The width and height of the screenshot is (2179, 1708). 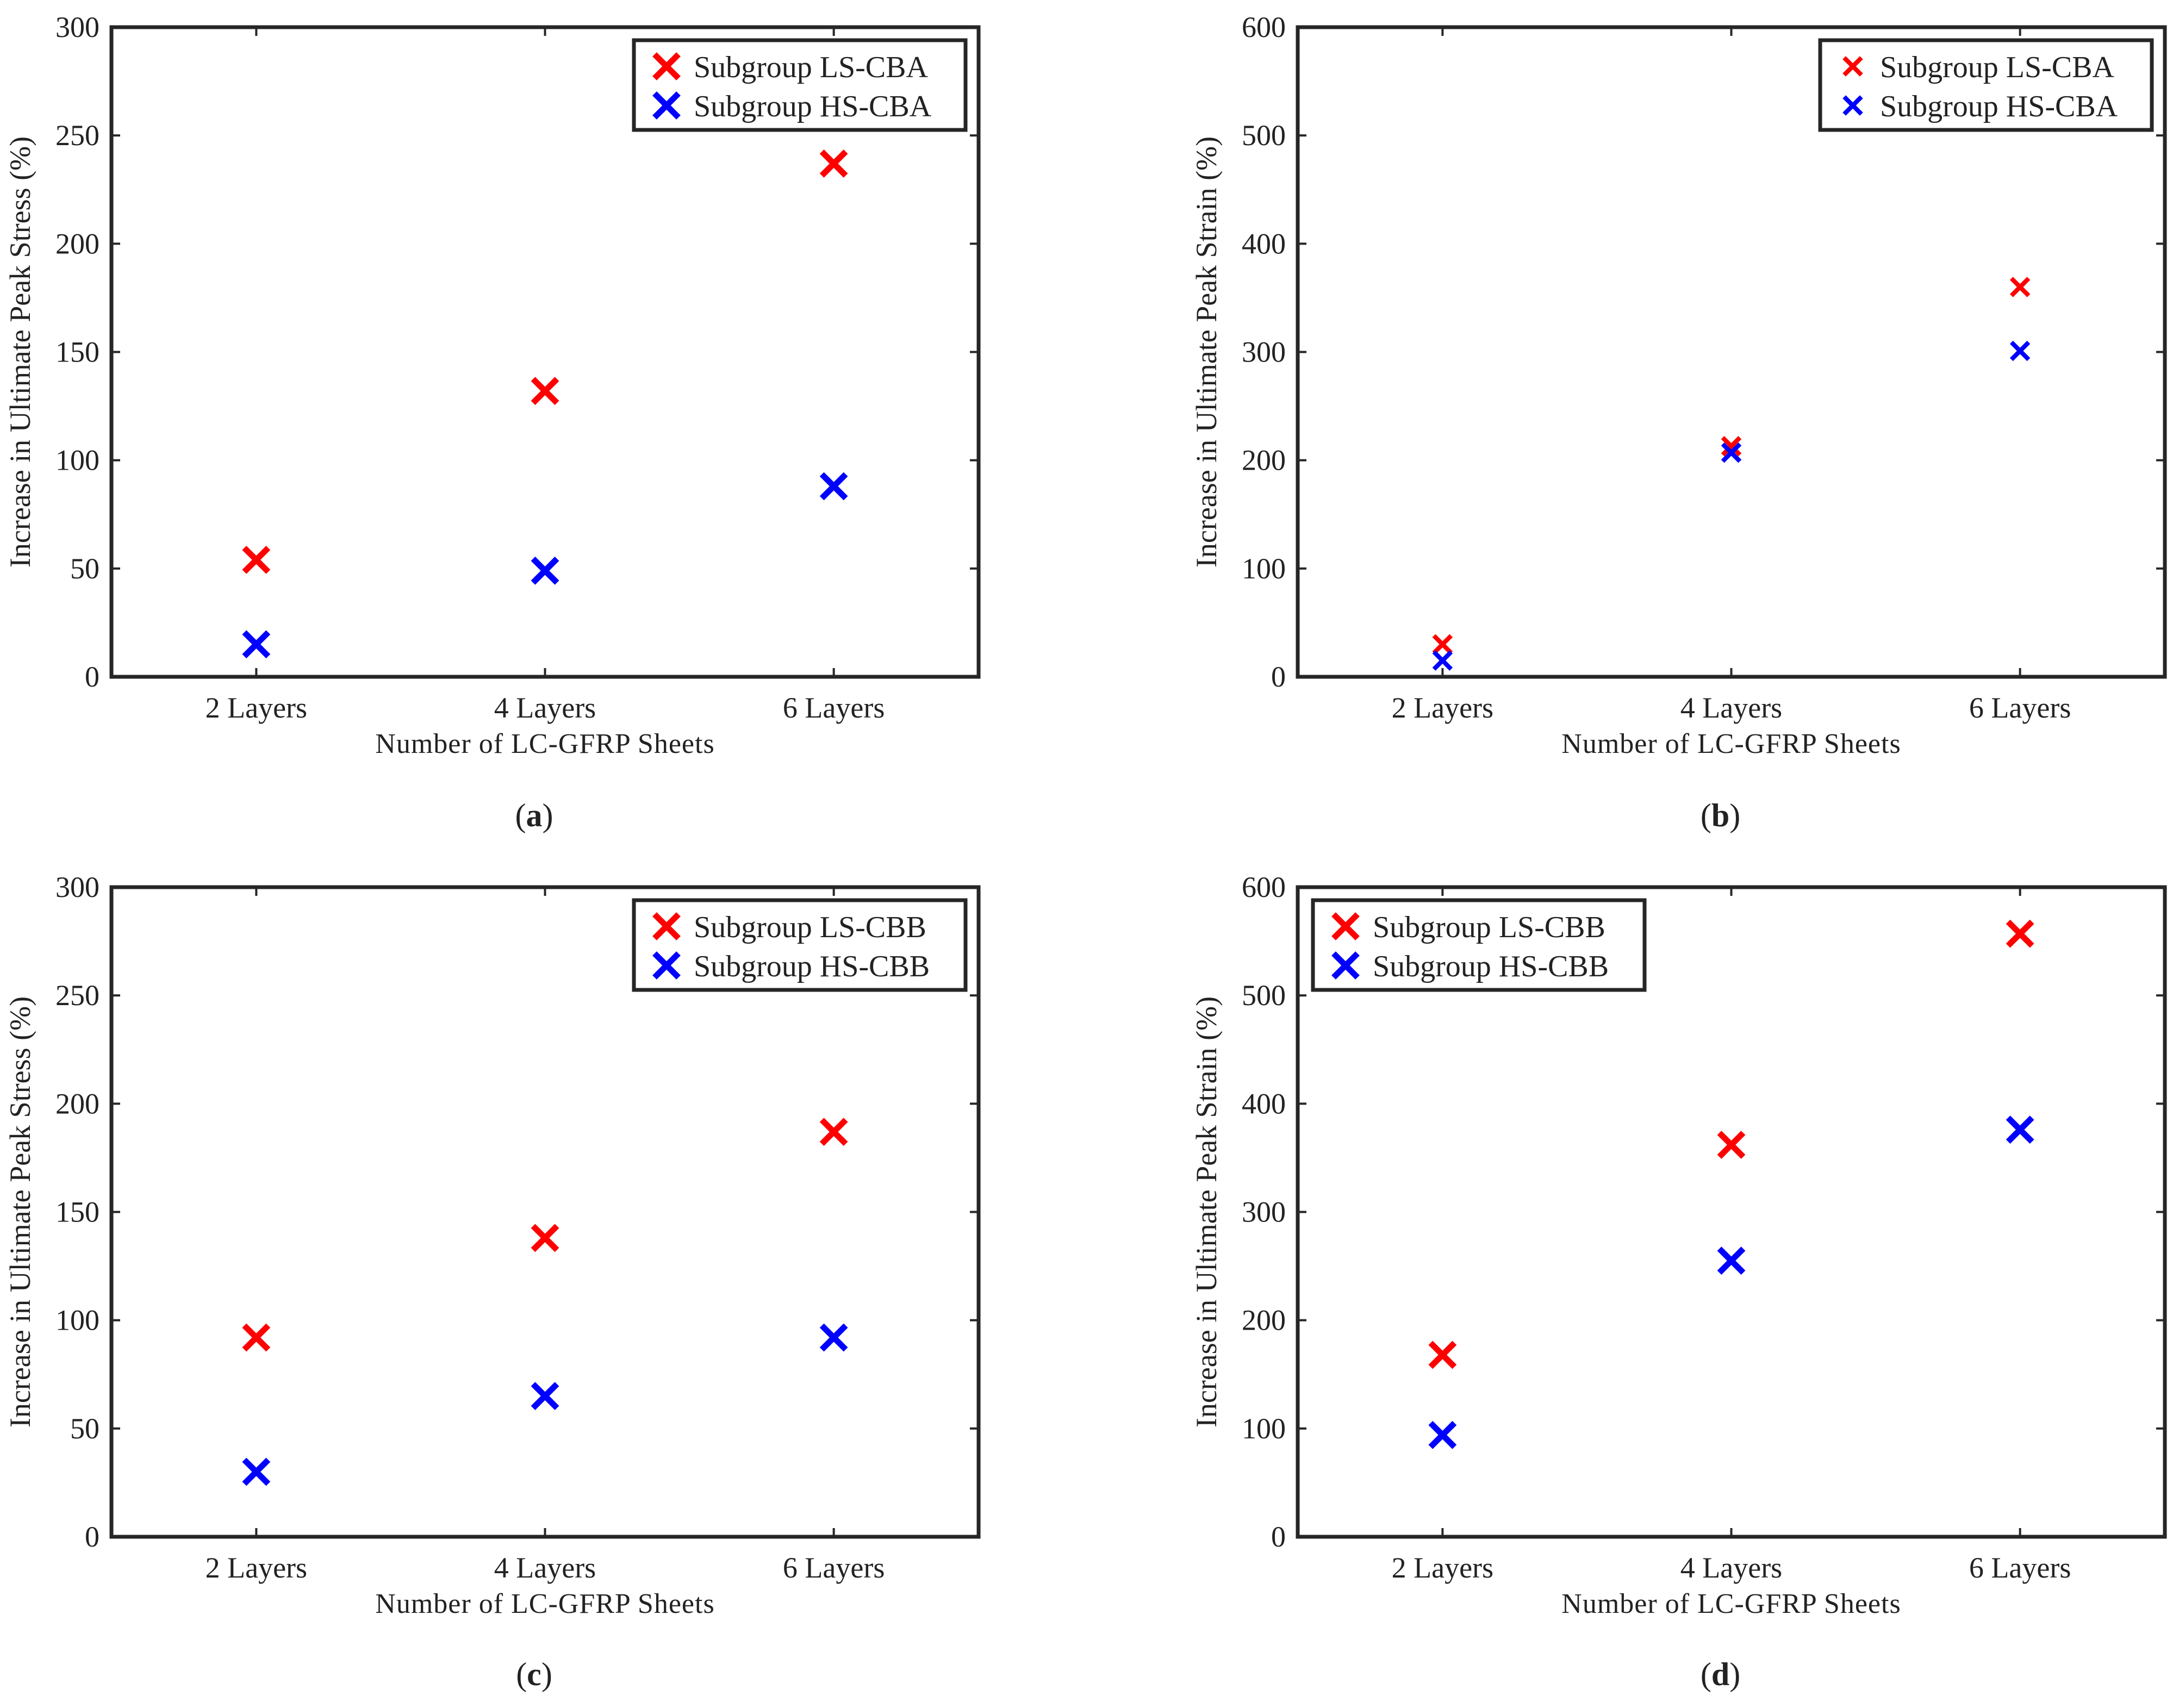 What do you see at coordinates (77, 352) in the screenshot?
I see `y-tick-label: 150` at bounding box center [77, 352].